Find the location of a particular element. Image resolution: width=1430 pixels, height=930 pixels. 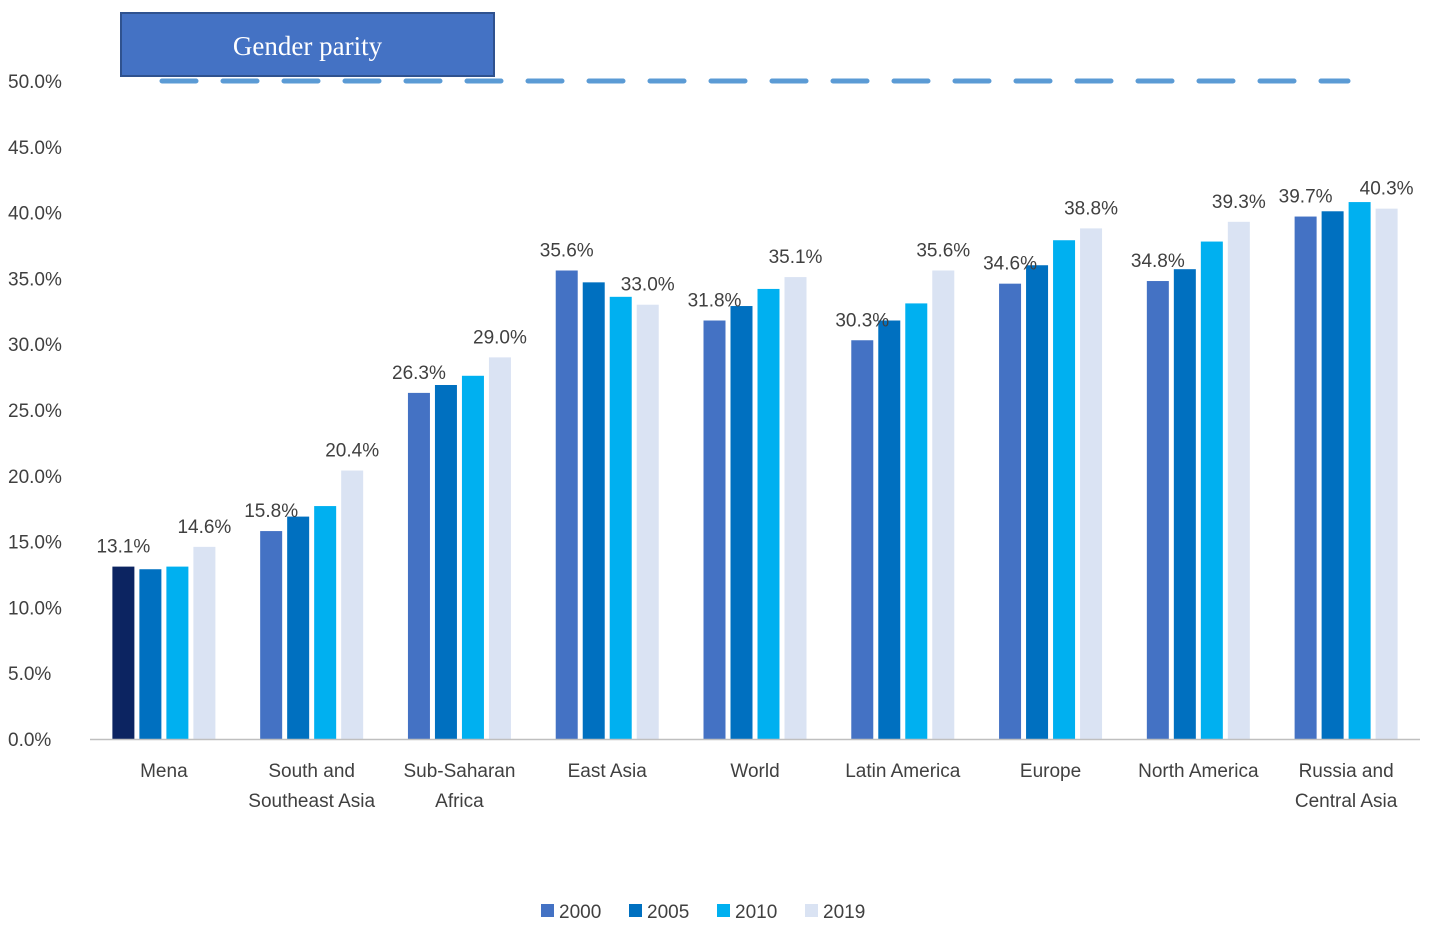

data-label: 33.0% is located at coordinates (648, 285).